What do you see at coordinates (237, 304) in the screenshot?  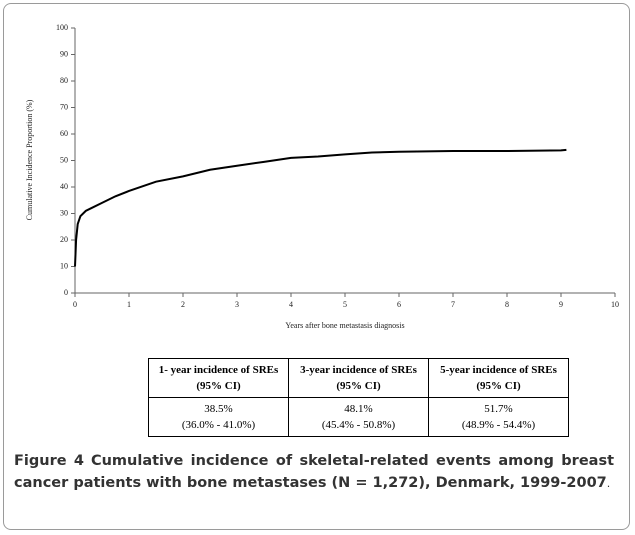 I see `x-tick-label: 3` at bounding box center [237, 304].